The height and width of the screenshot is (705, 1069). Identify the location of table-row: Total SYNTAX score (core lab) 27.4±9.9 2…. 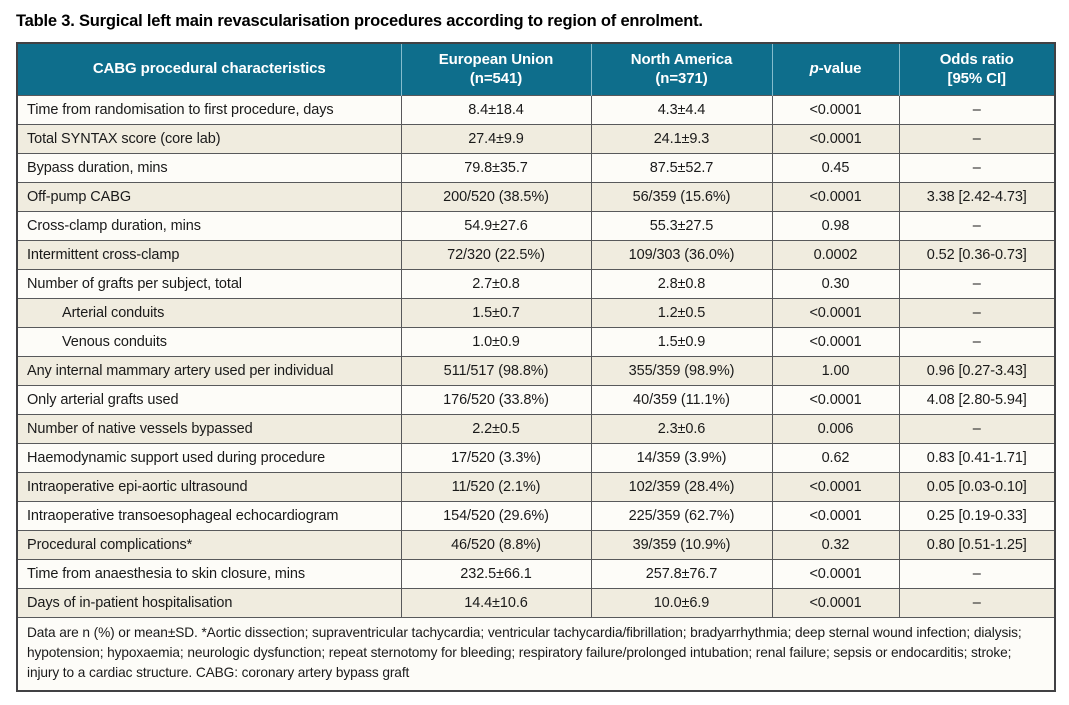
(536, 139).